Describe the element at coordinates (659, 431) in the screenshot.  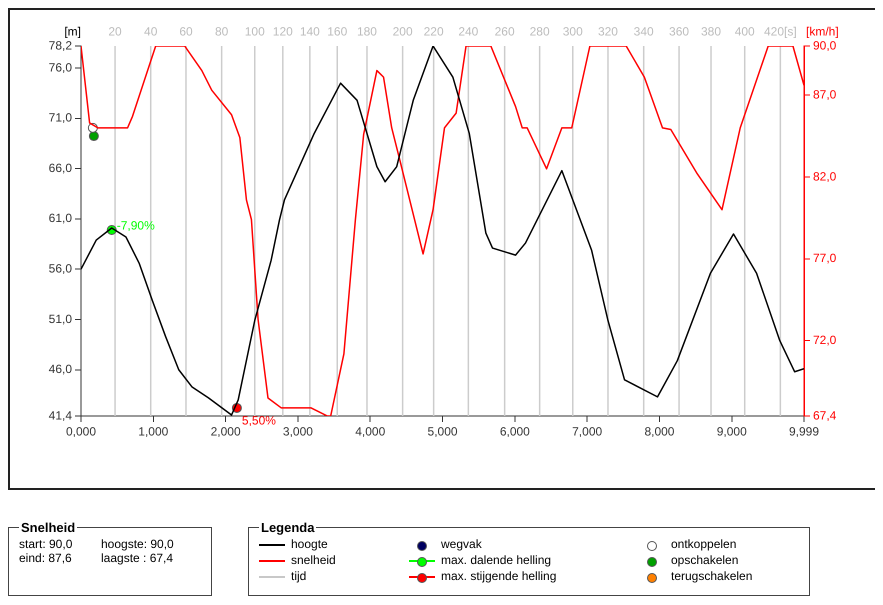
I see `x-tick-label: 8,000` at that location.